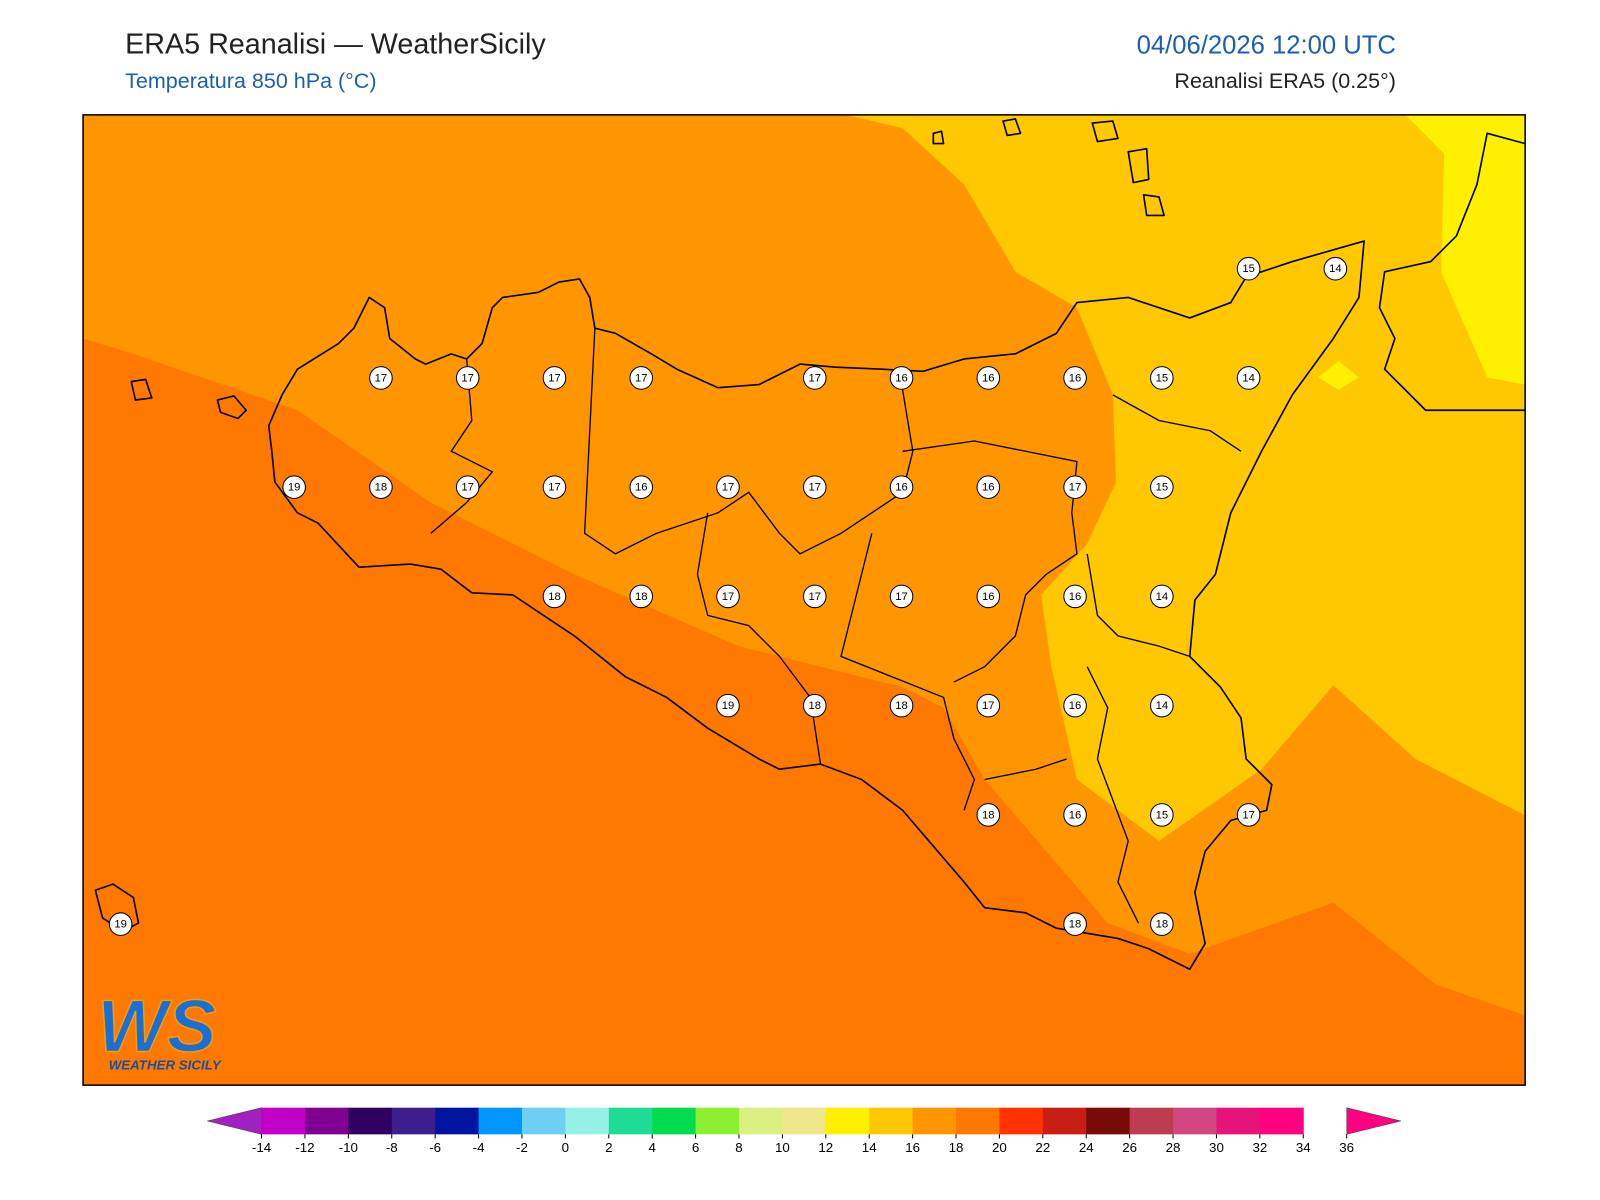 Image resolution: width=1600 pixels, height=1200 pixels. What do you see at coordinates (1346, 1147) in the screenshot?
I see `colorbar-label: 36` at bounding box center [1346, 1147].